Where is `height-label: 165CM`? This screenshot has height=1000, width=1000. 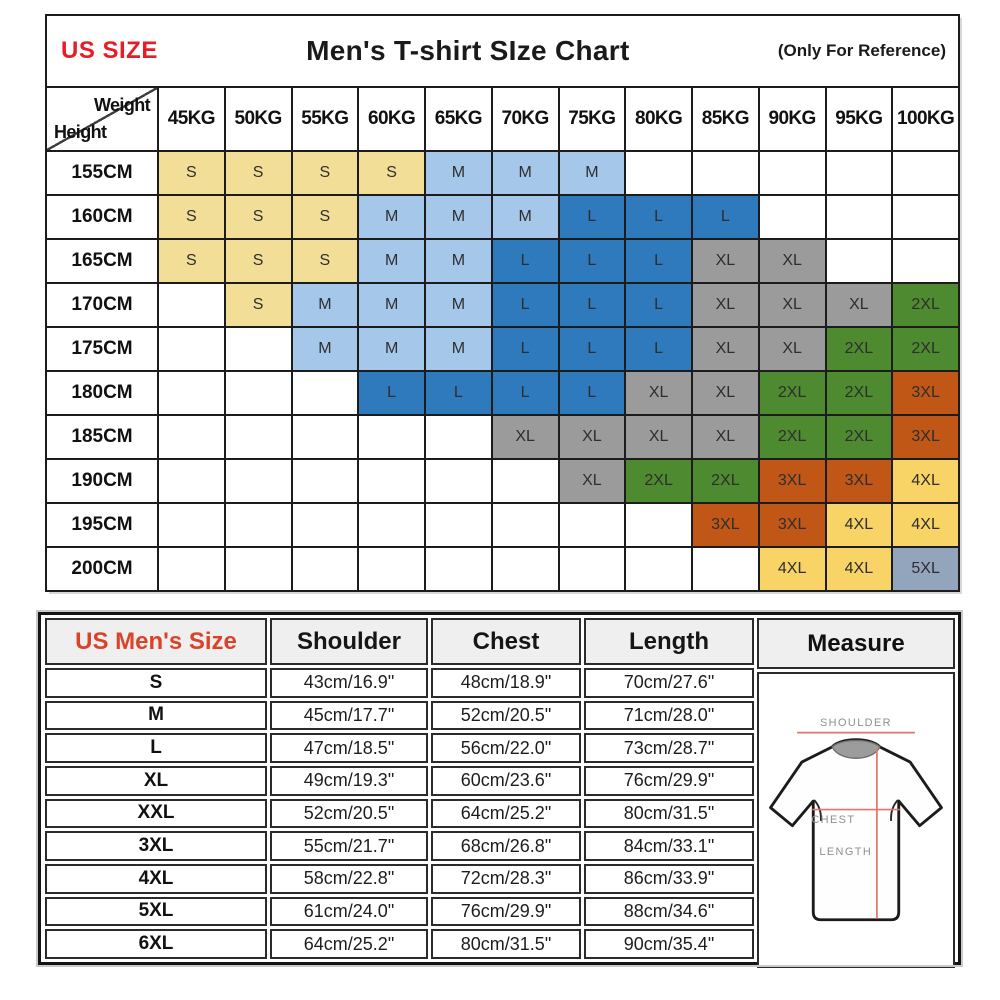
height-label: 165CM is located at coordinates (102, 261).